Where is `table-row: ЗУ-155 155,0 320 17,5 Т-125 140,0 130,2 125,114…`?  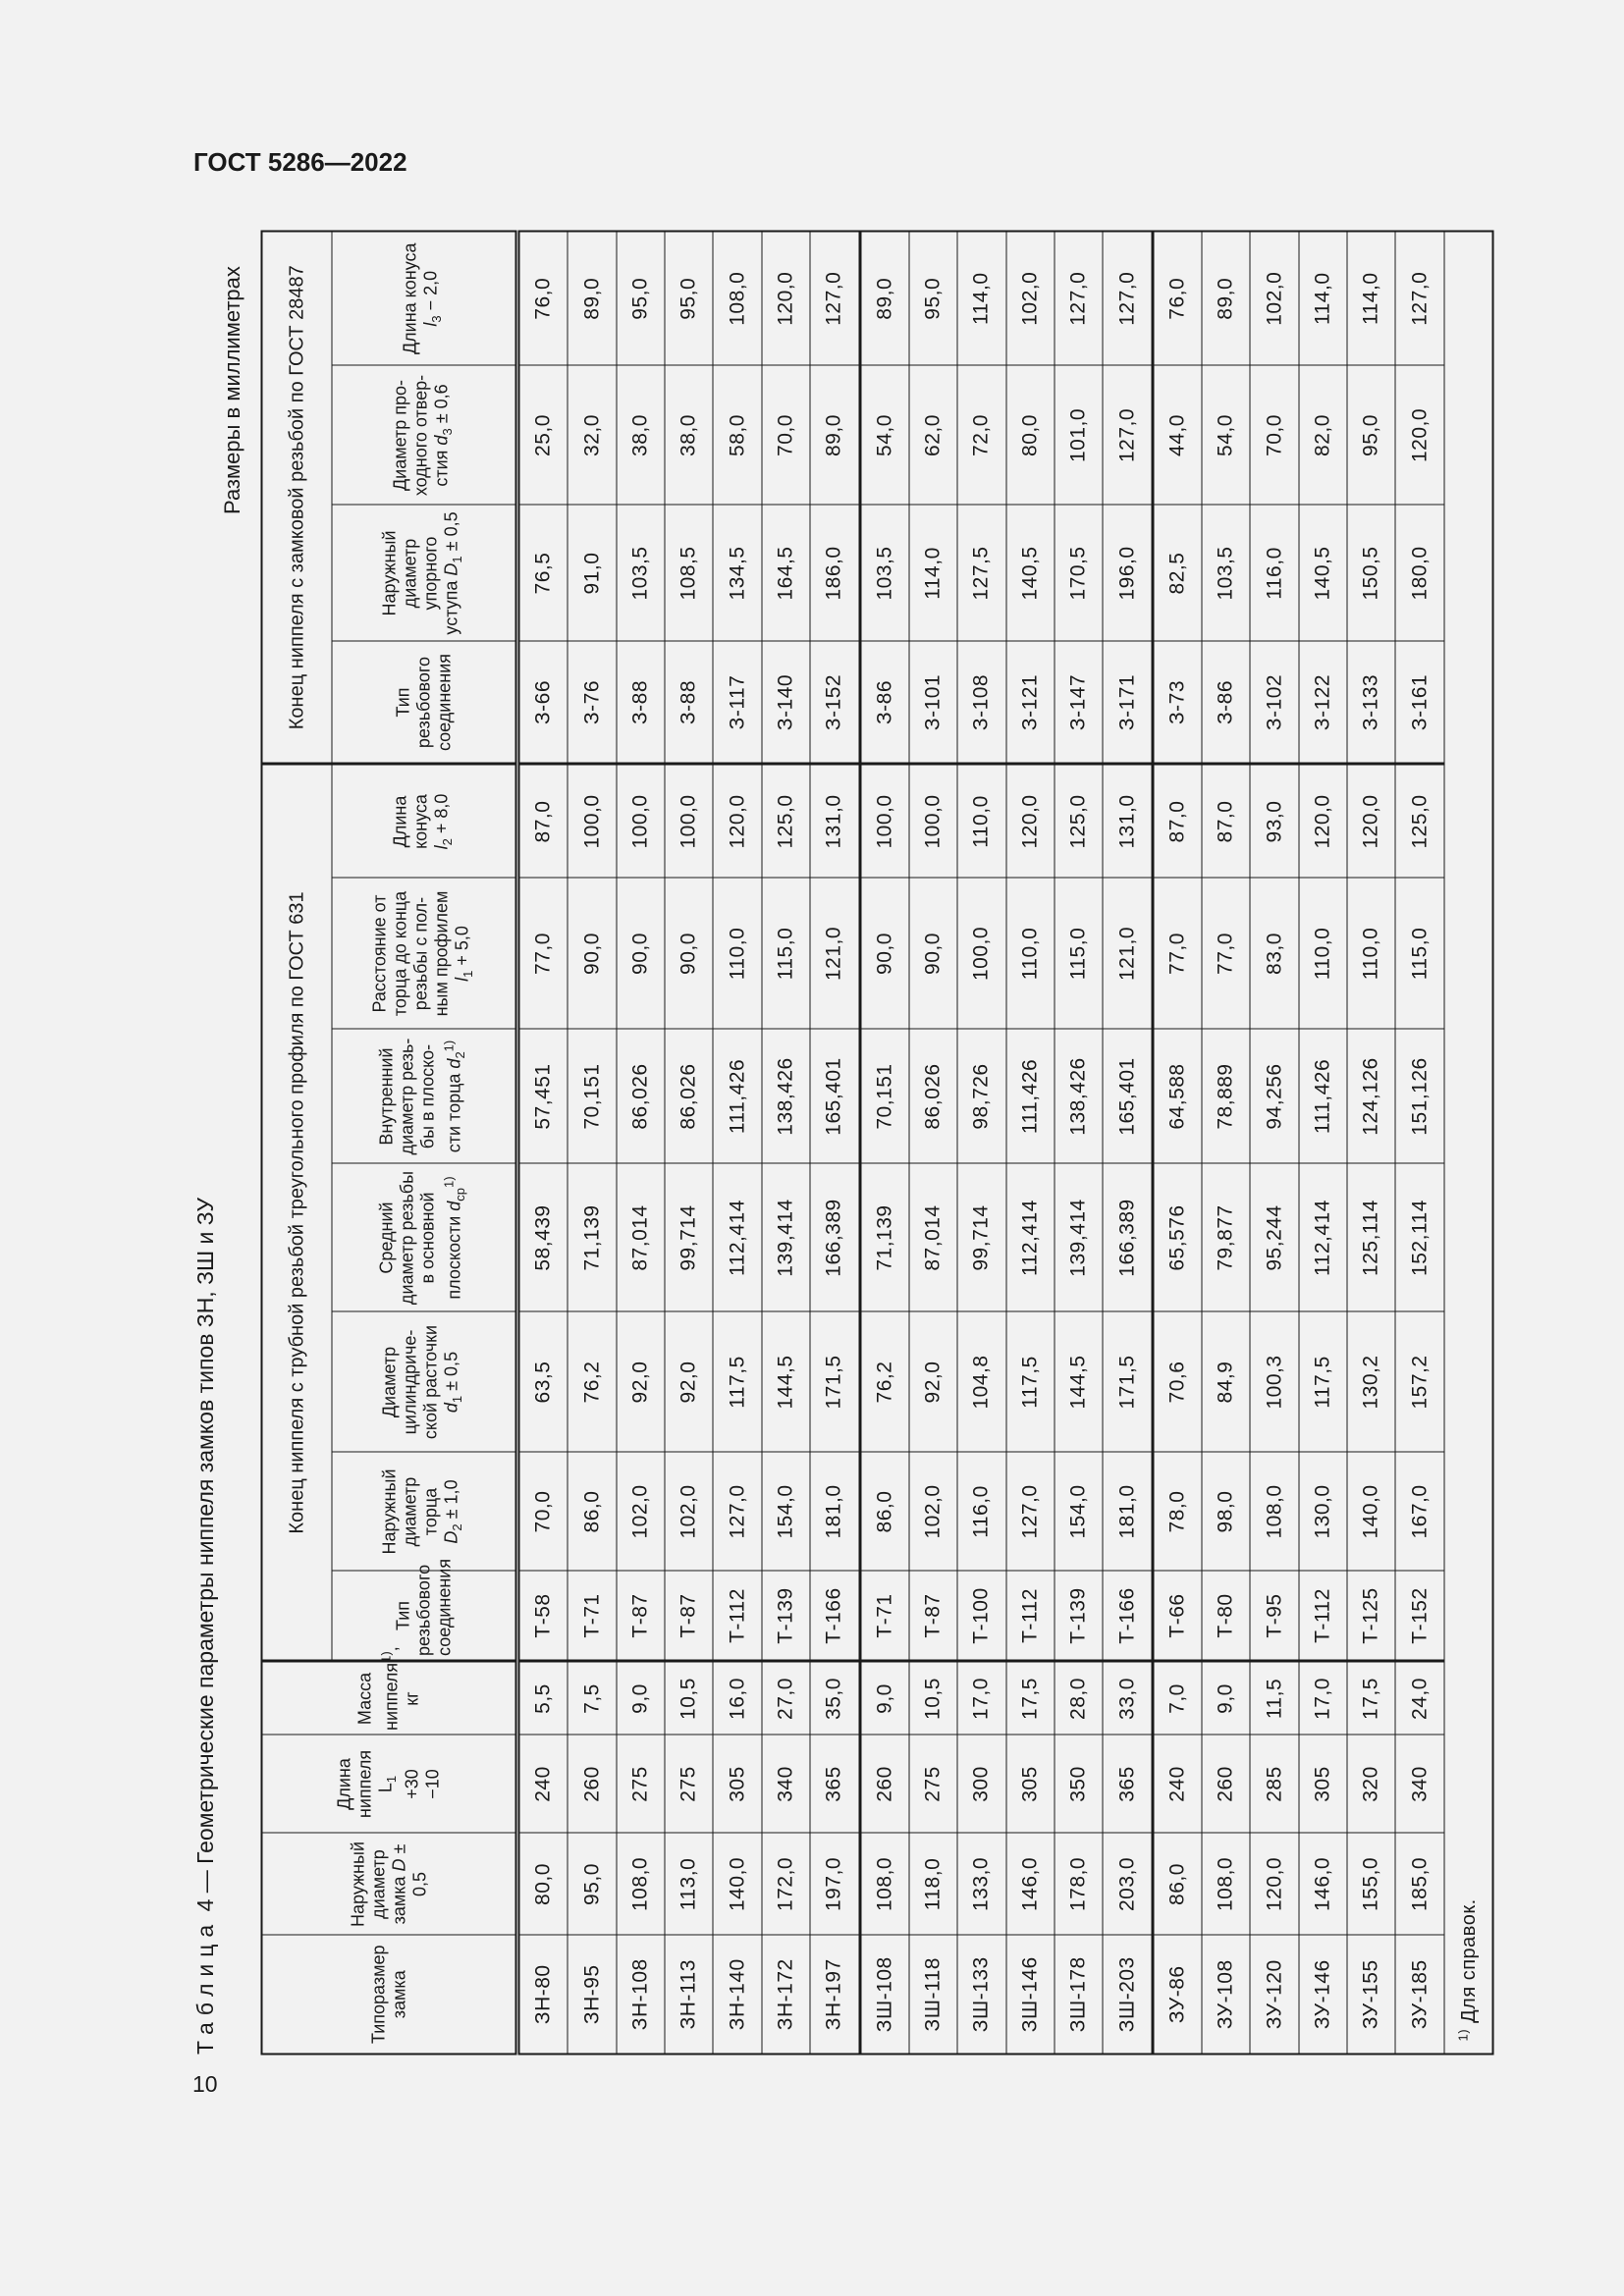
table-row: ЗУ-155 155,0 320 17,5 Т-125 140,0 130,2 125,114… is located at coordinates (1370, 1142).